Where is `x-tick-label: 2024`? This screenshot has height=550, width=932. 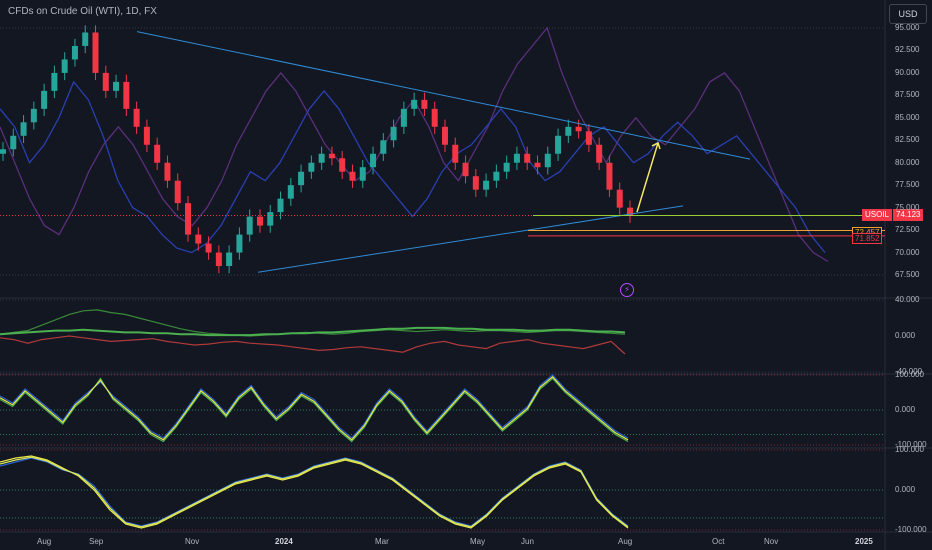
x-tick-label: 2024 is located at coordinates (284, 541).